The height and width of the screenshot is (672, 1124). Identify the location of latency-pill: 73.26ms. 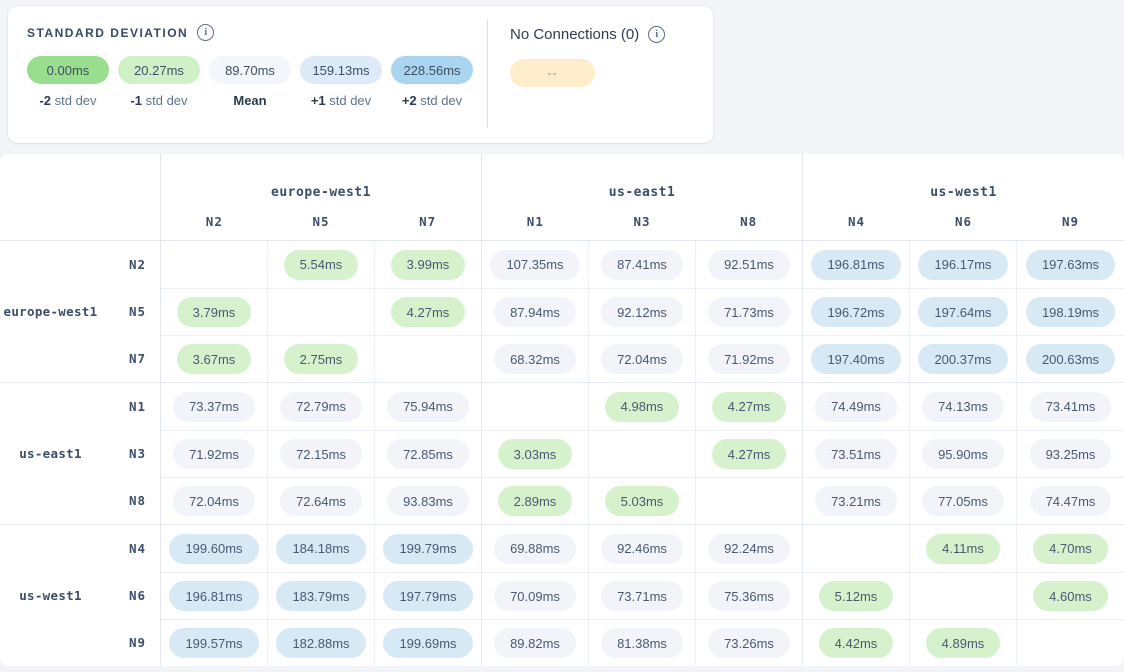
(749, 643).